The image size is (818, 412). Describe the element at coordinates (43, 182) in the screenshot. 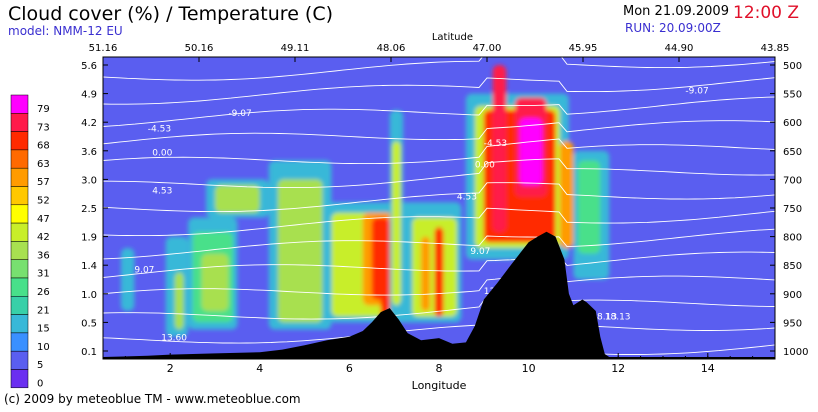

I see `legend-label: 57` at that location.